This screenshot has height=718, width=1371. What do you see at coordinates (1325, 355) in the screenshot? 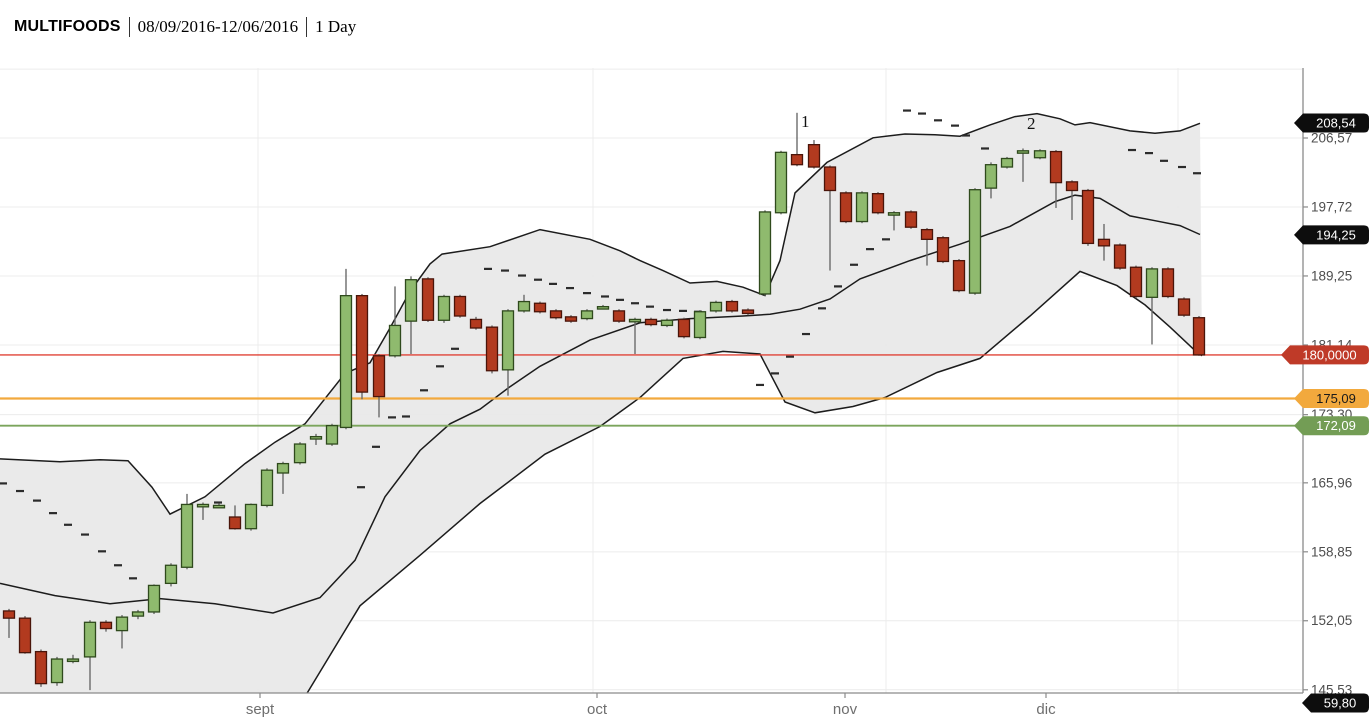
I see `level-180-badge: 180,0000` at bounding box center [1325, 355].